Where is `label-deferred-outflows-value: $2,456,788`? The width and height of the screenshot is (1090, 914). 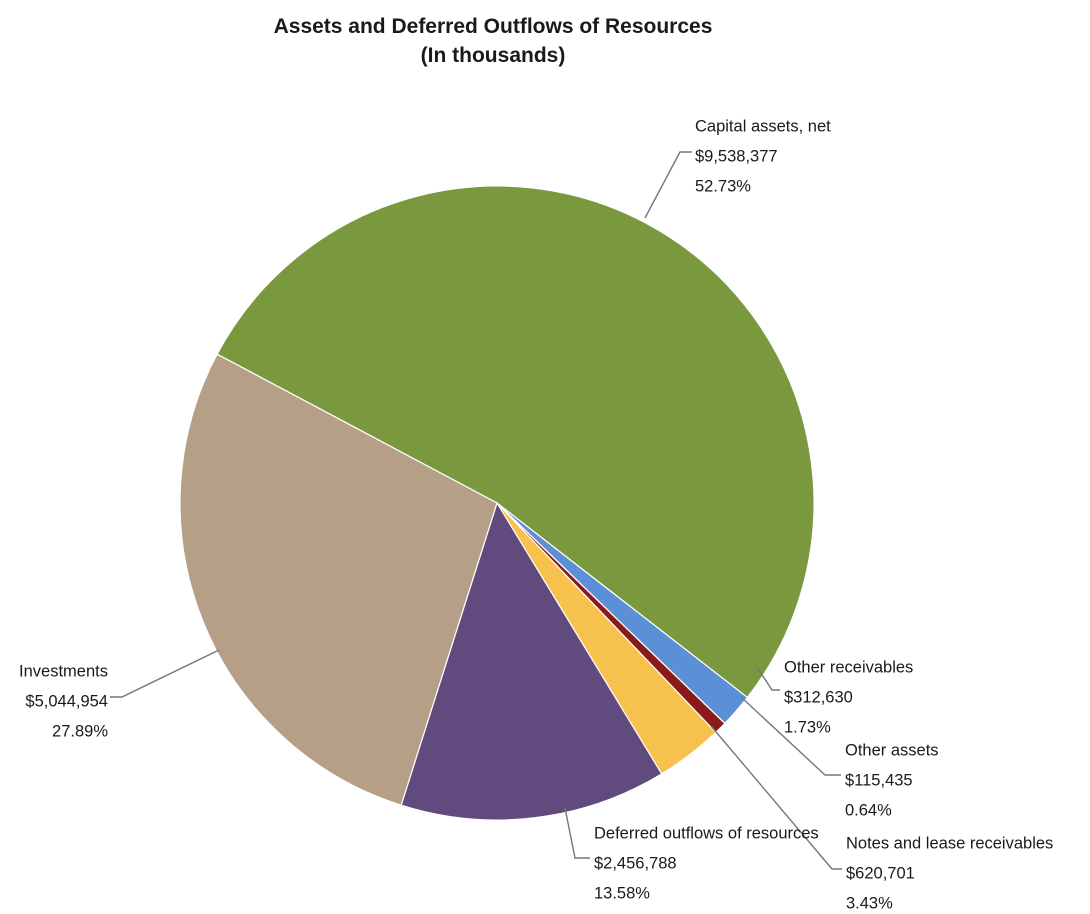
label-deferred-outflows-value: $2,456,788 is located at coordinates (635, 863).